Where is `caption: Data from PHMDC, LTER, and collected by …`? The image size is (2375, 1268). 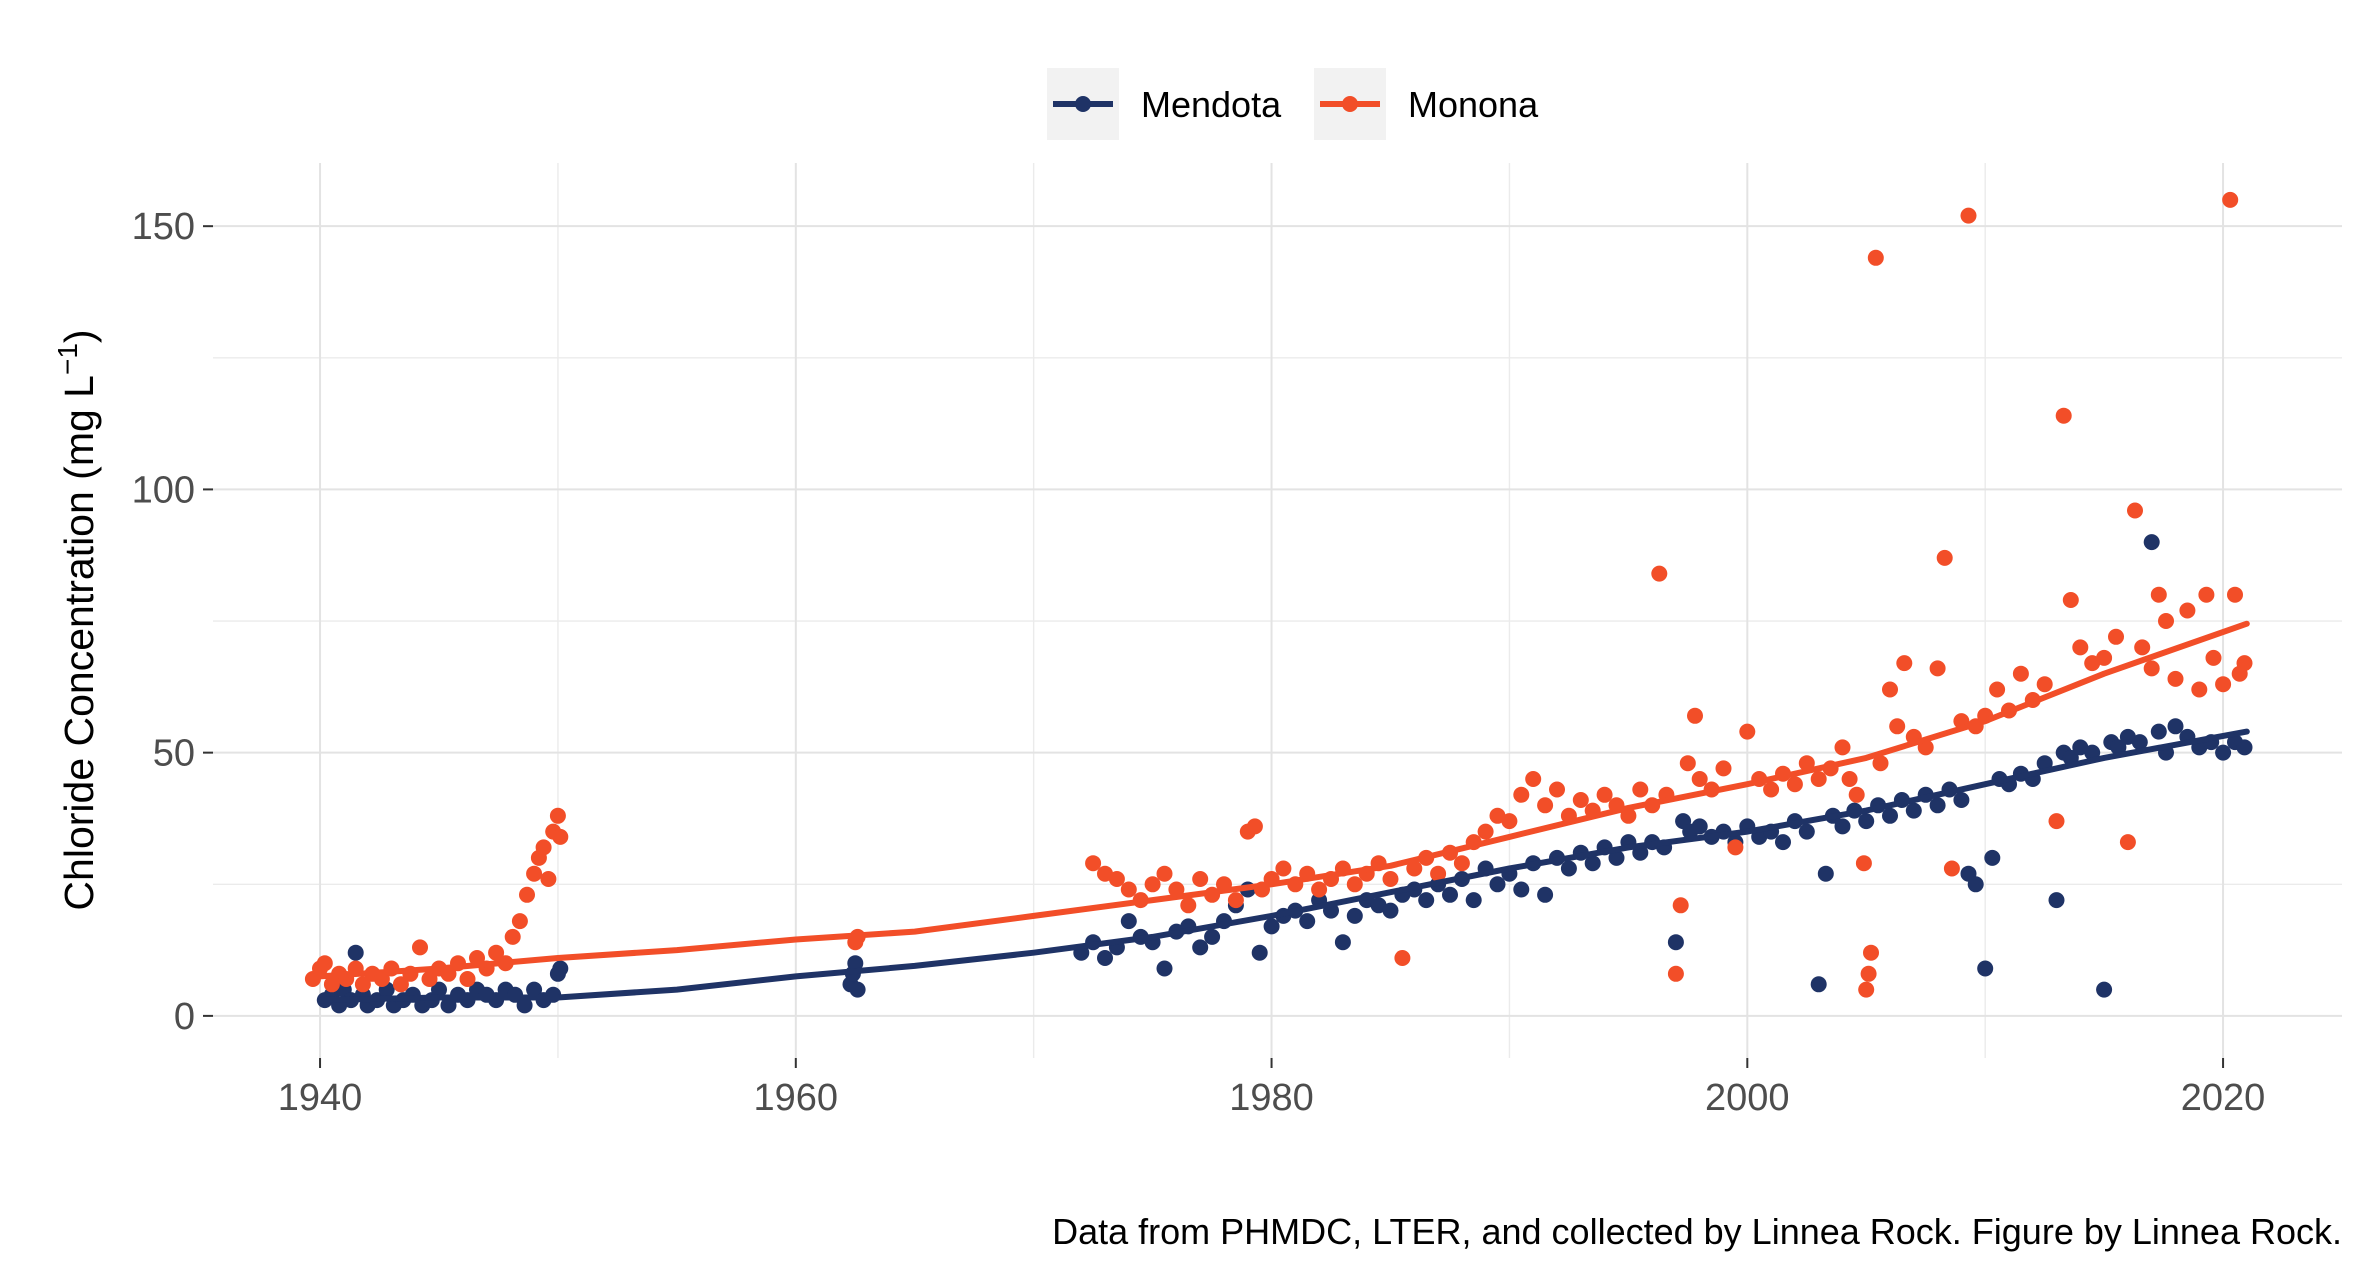 caption: Data from PHMDC, LTER, and collected by … is located at coordinates (1697, 1231).